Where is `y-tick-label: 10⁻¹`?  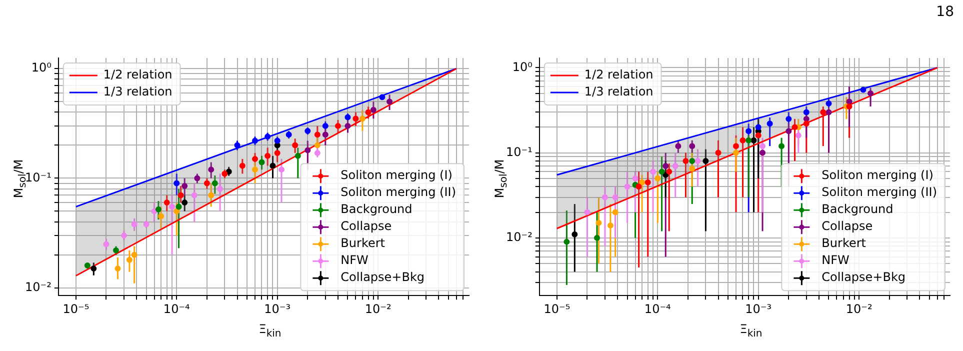
y-tick-label: 10⁻¹ is located at coordinates (519, 151).